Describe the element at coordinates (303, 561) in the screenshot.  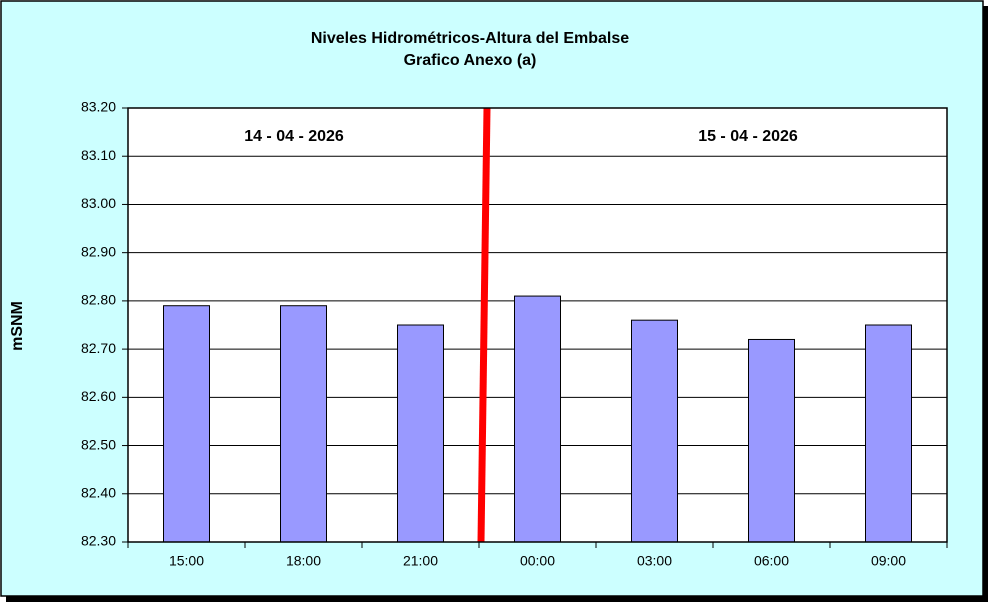
I see `x-tick-label: 18:00` at that location.